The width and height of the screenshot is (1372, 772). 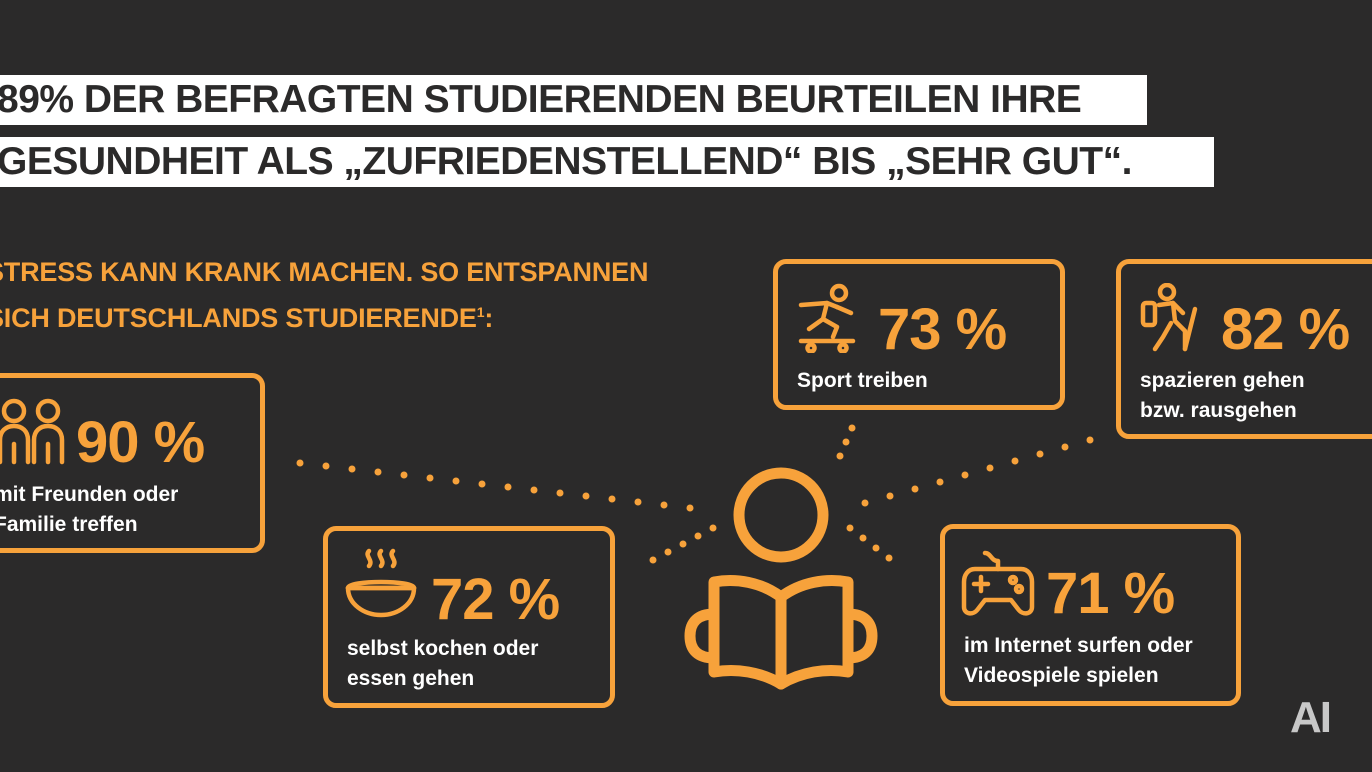 I want to click on subheading-line-2: SICH DEUTSCHLANDS STUDIERENDE1:, so click(x=246, y=315).